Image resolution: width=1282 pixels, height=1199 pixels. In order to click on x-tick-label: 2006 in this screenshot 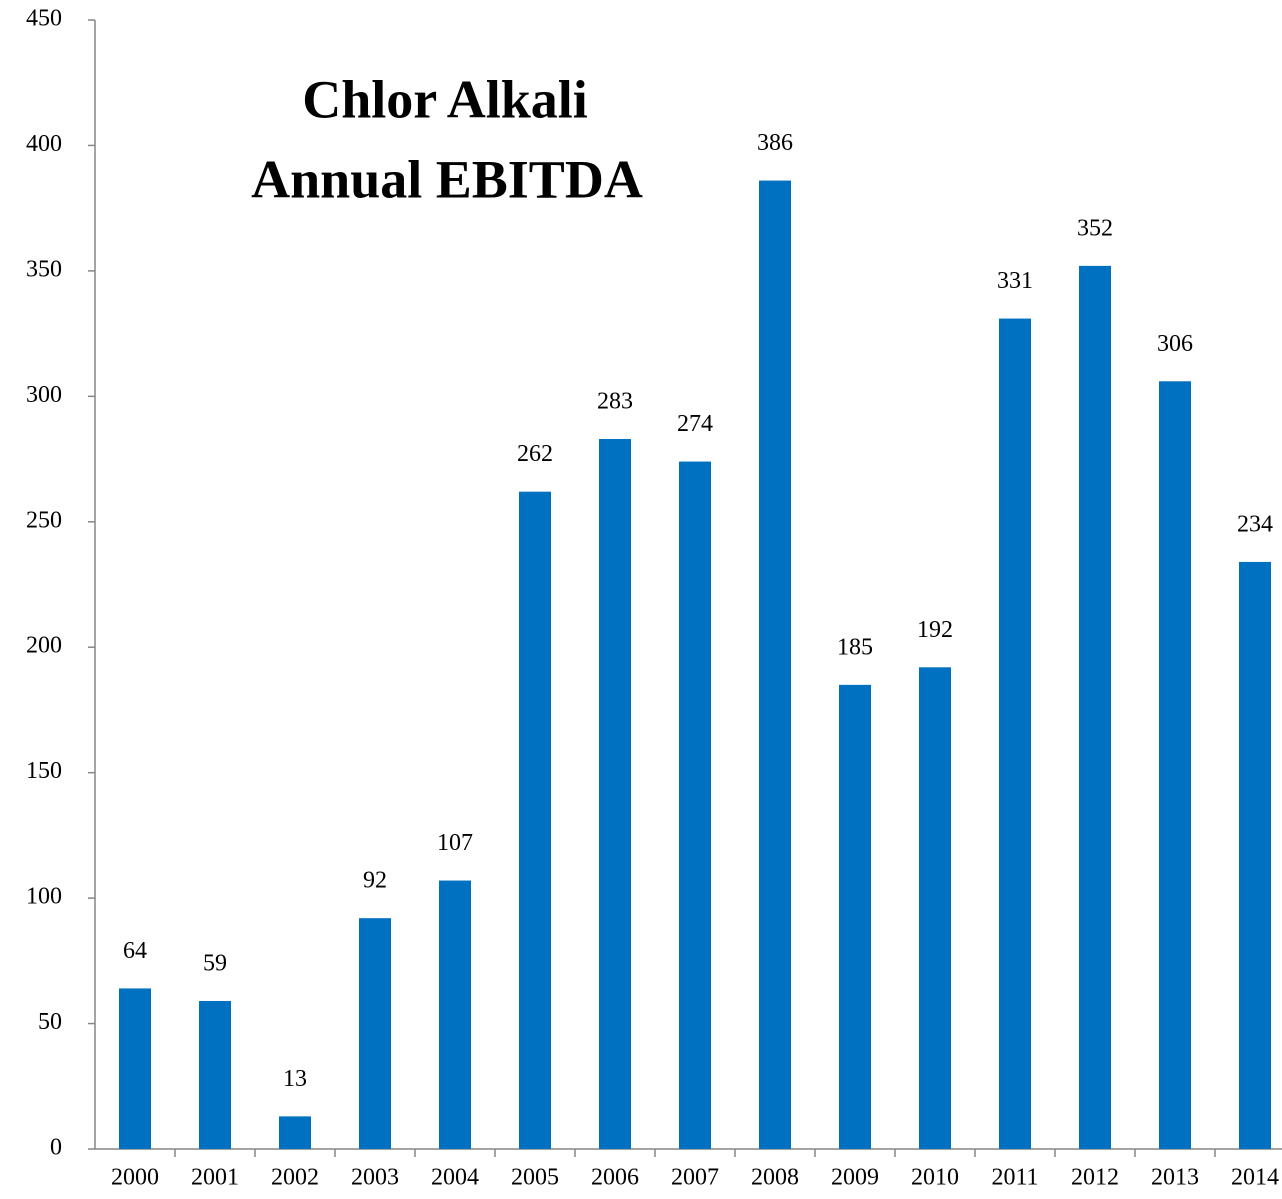, I will do `click(615, 1178)`.